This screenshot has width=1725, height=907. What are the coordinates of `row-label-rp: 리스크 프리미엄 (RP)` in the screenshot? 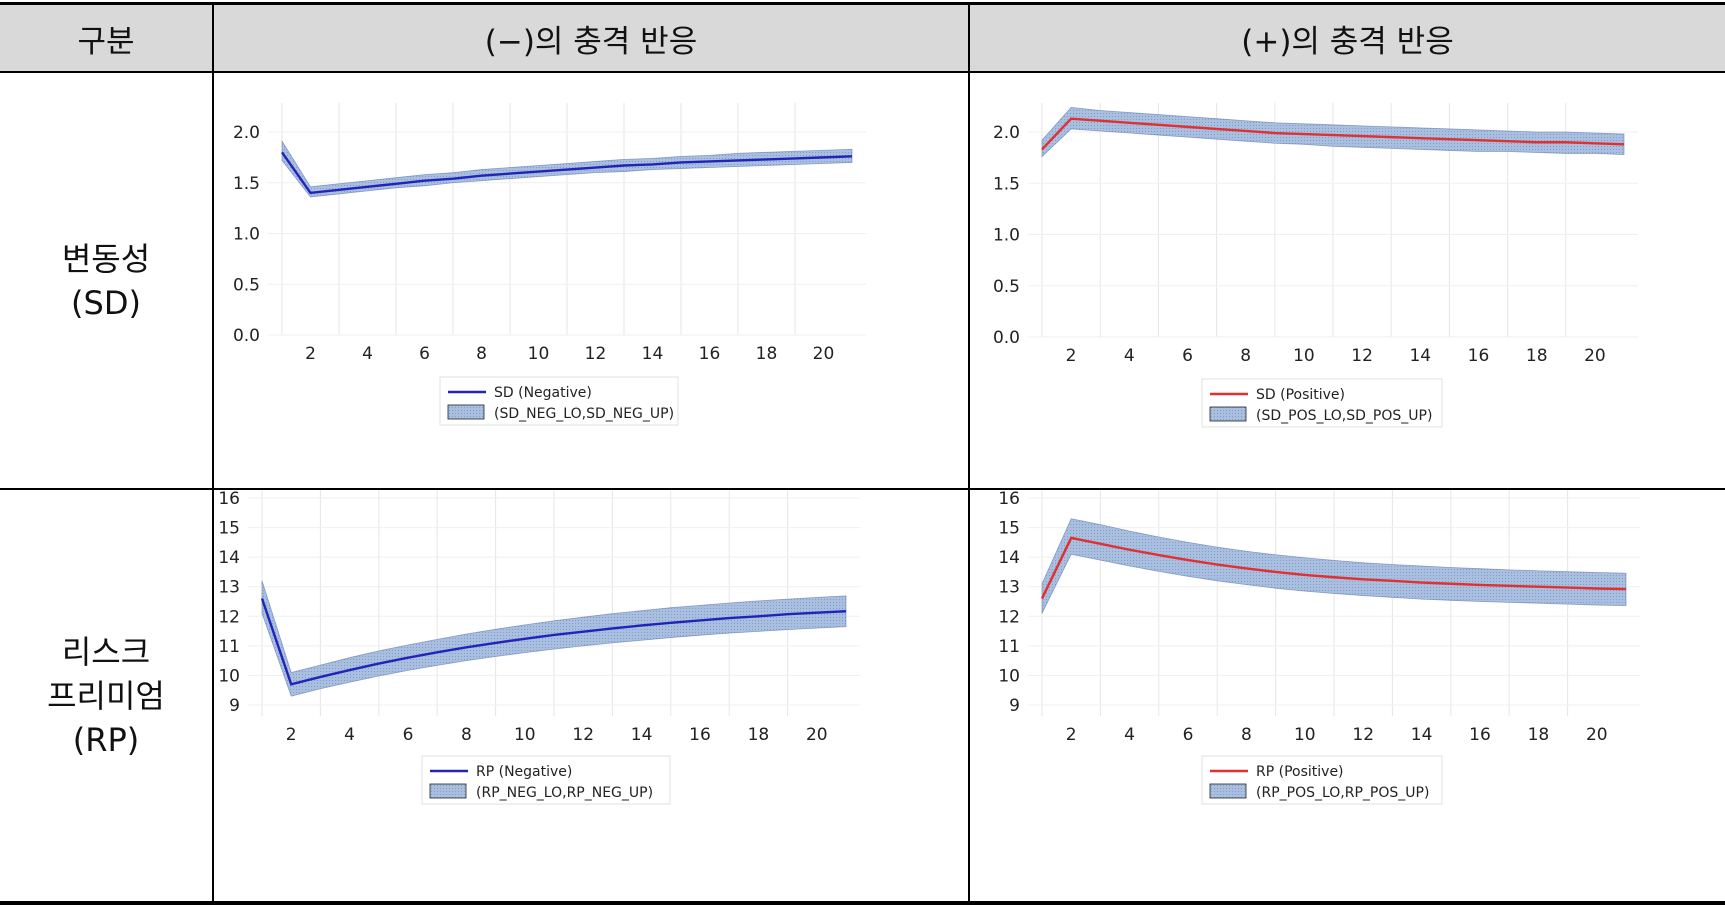 It's located at (106, 695).